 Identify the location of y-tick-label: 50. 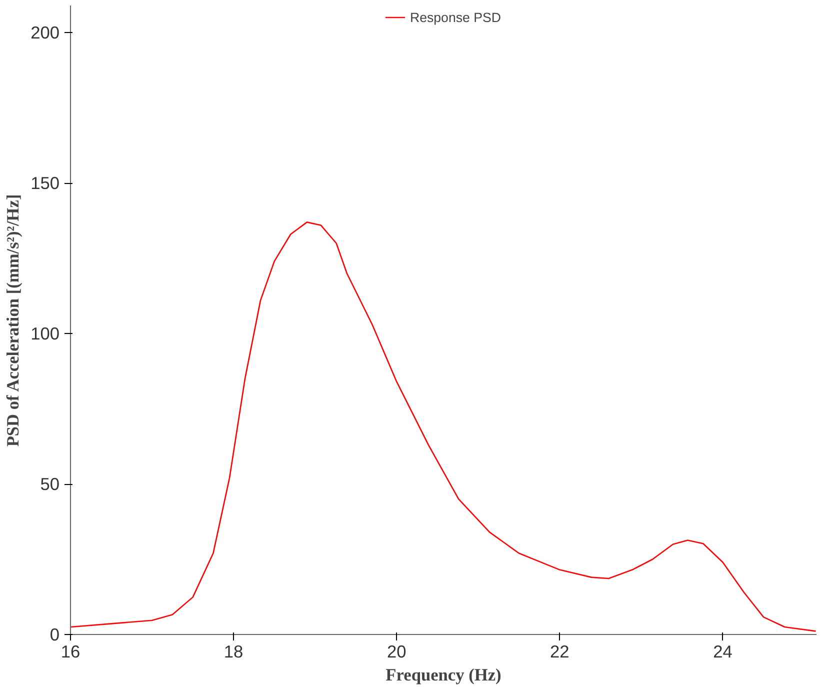
(50, 484).